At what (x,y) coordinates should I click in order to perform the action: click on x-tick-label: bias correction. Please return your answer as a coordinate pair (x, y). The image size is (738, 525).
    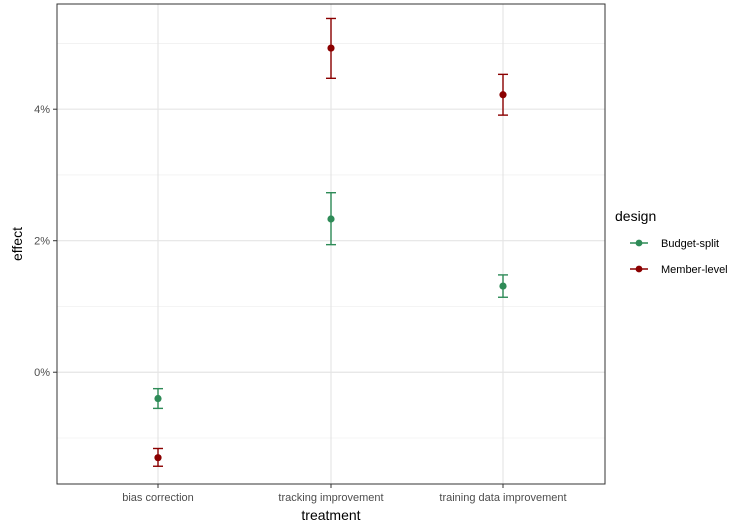
    Looking at the image, I should click on (158, 498).